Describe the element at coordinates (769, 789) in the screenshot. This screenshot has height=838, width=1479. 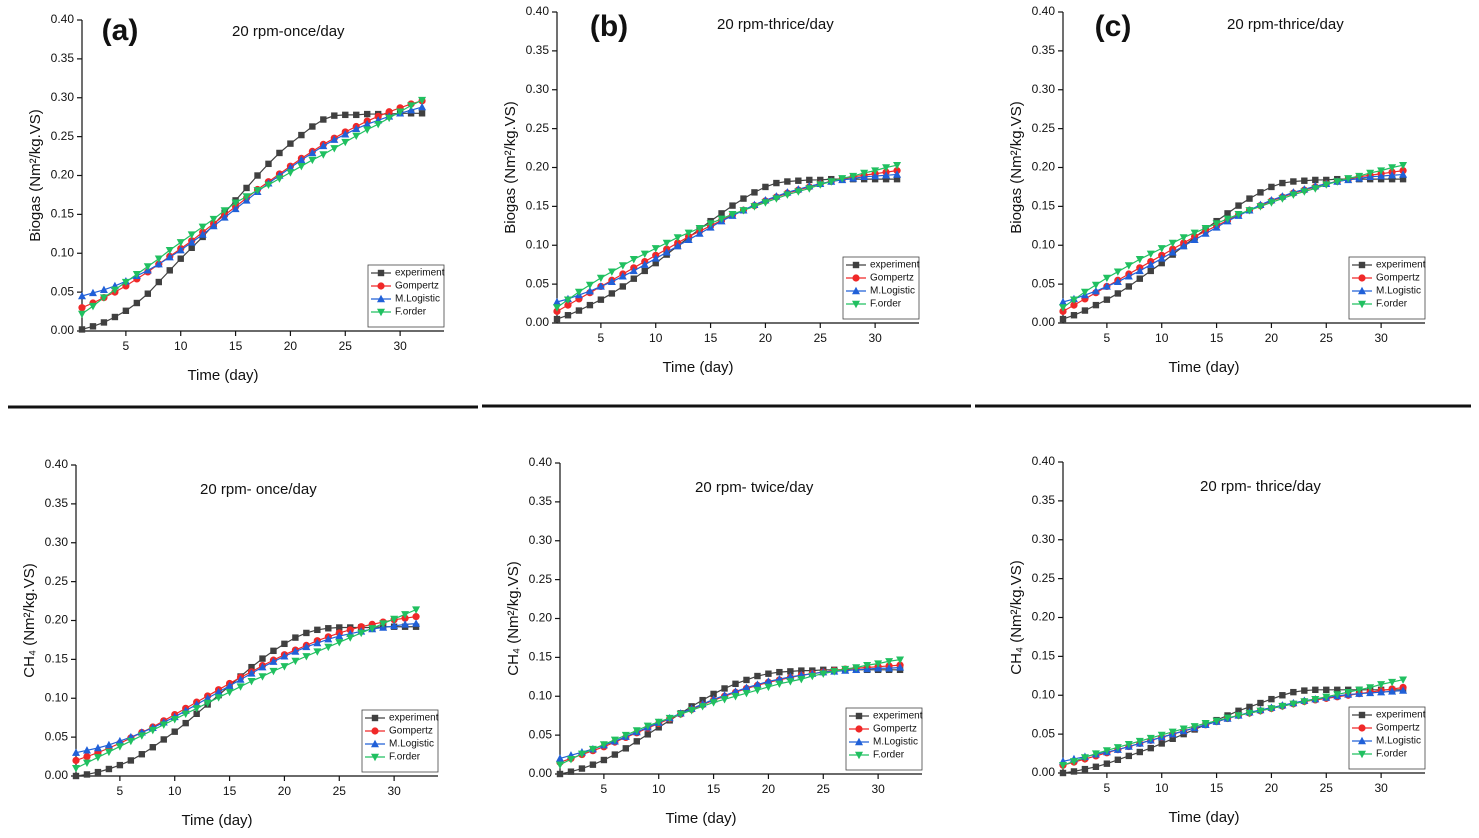
I see `x-tick-label: 20` at that location.